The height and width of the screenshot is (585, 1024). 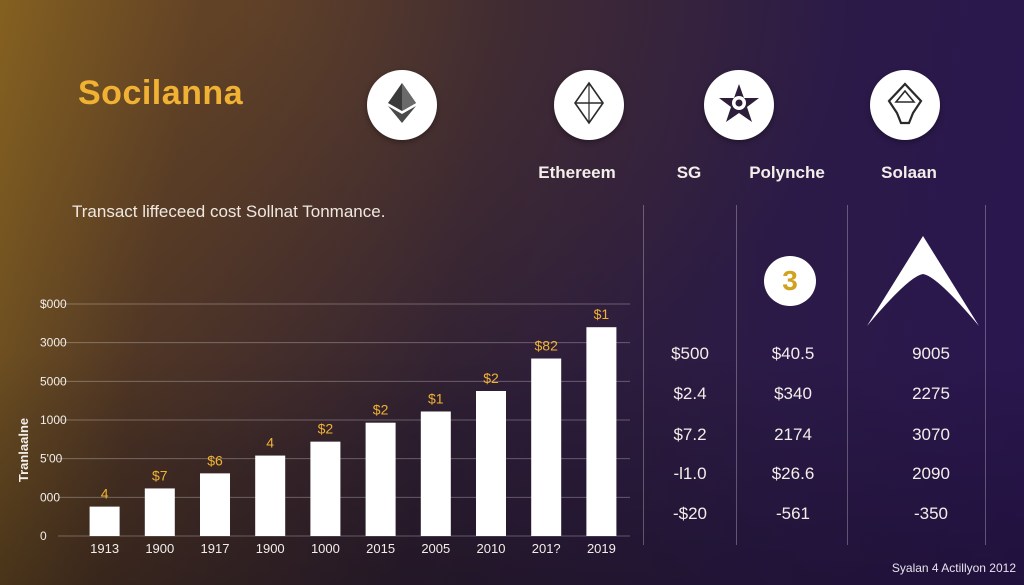 What do you see at coordinates (435, 548) in the screenshot?
I see `x-tick-label: 2005` at bounding box center [435, 548].